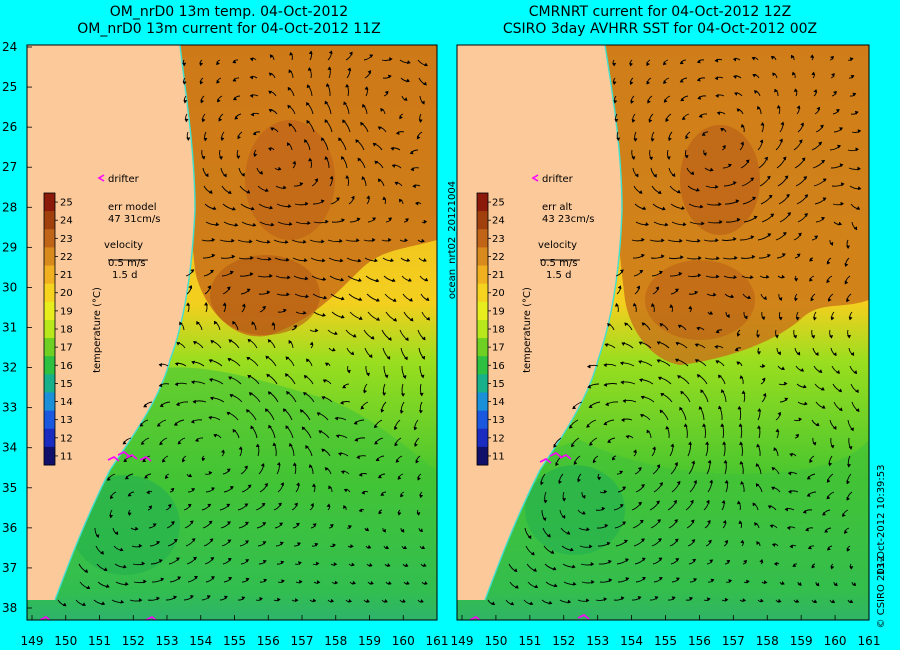 This screenshot has height=650, width=900. What do you see at coordinates (65, 641) in the screenshot?
I see `longitude-tick-label: 150` at bounding box center [65, 641].